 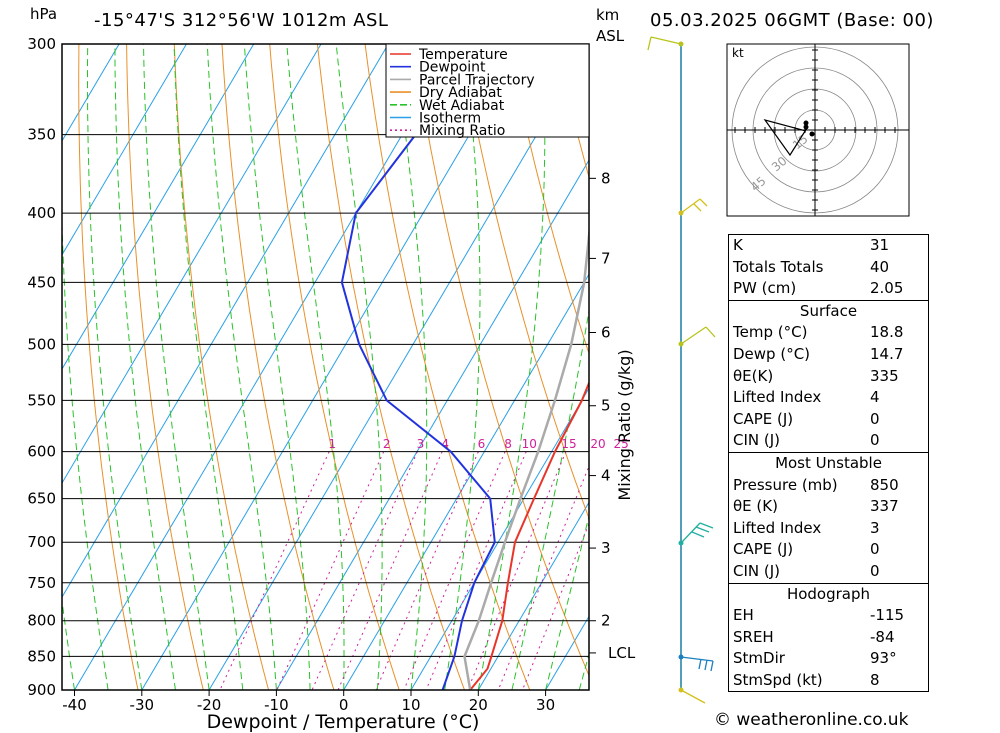 What do you see at coordinates (41, 135) in the screenshot?
I see `pressure-tick-label: 350` at bounding box center [41, 135].